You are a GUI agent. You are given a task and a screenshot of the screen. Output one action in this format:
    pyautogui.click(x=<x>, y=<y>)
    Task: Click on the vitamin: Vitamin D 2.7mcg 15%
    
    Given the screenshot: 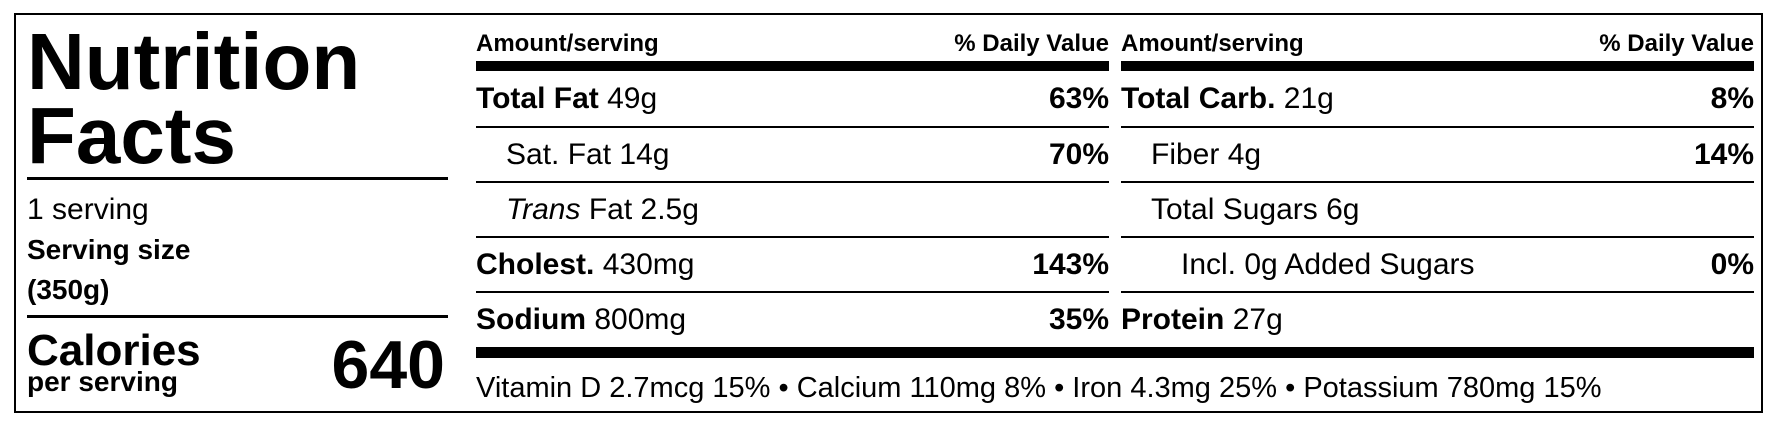 What is the action you would take?
    pyautogui.click(x=623, y=388)
    